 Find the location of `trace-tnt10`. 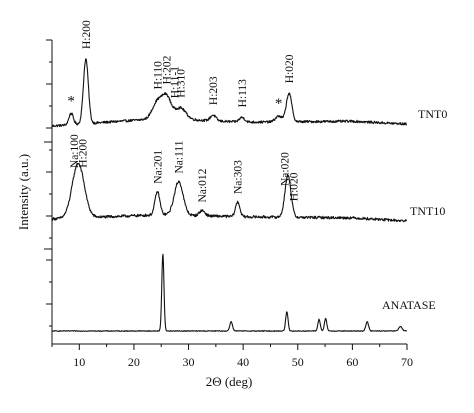

trace-tnt10 is located at coordinates (229, 192).